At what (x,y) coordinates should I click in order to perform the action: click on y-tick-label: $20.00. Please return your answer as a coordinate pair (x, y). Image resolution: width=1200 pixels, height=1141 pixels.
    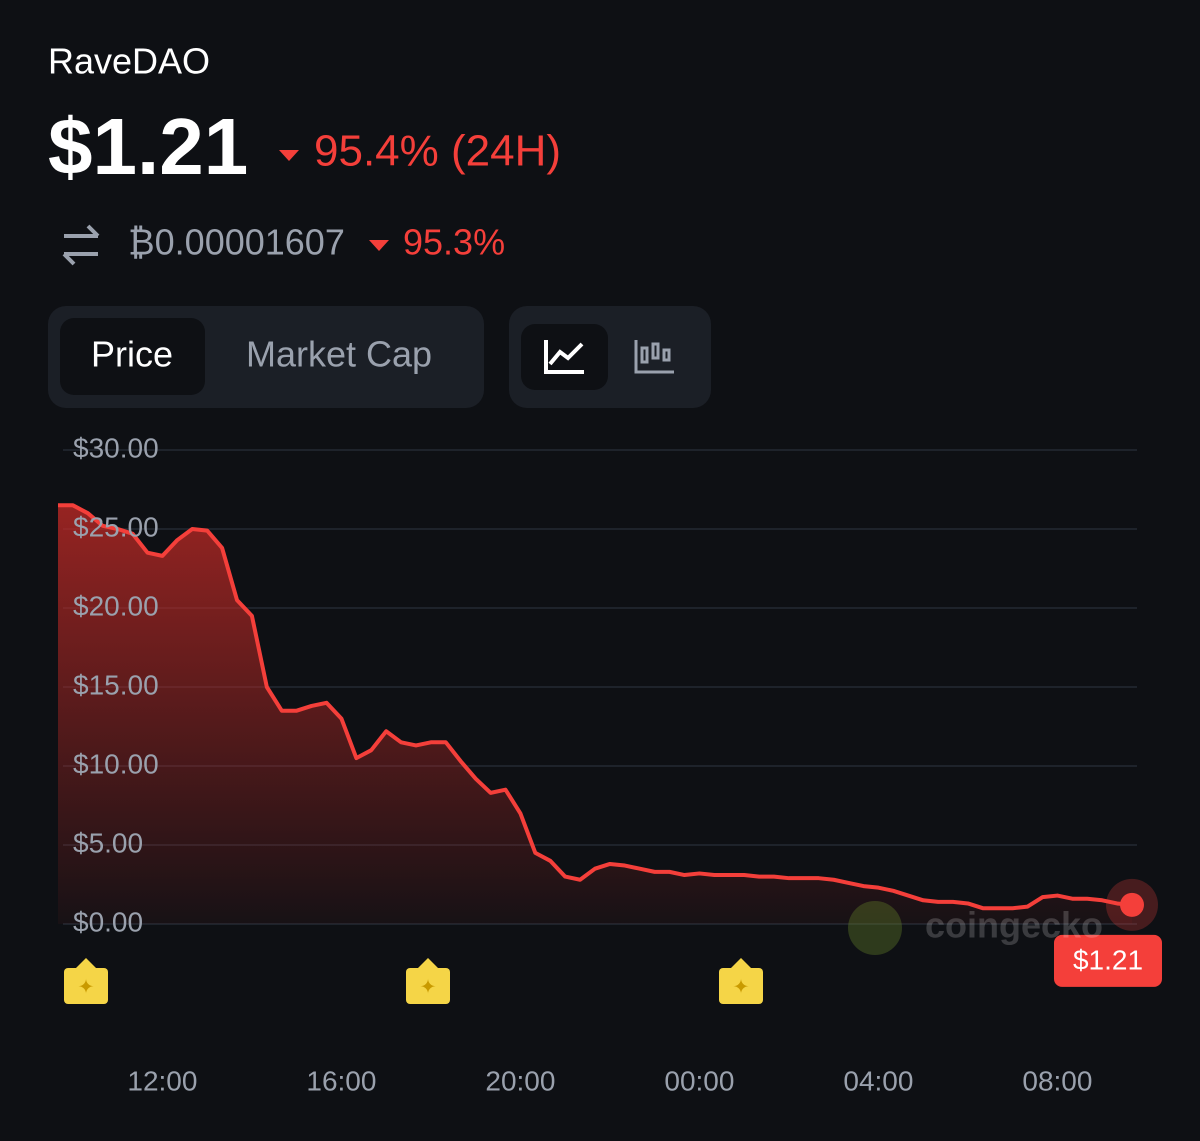
    Looking at the image, I should click on (116, 605).